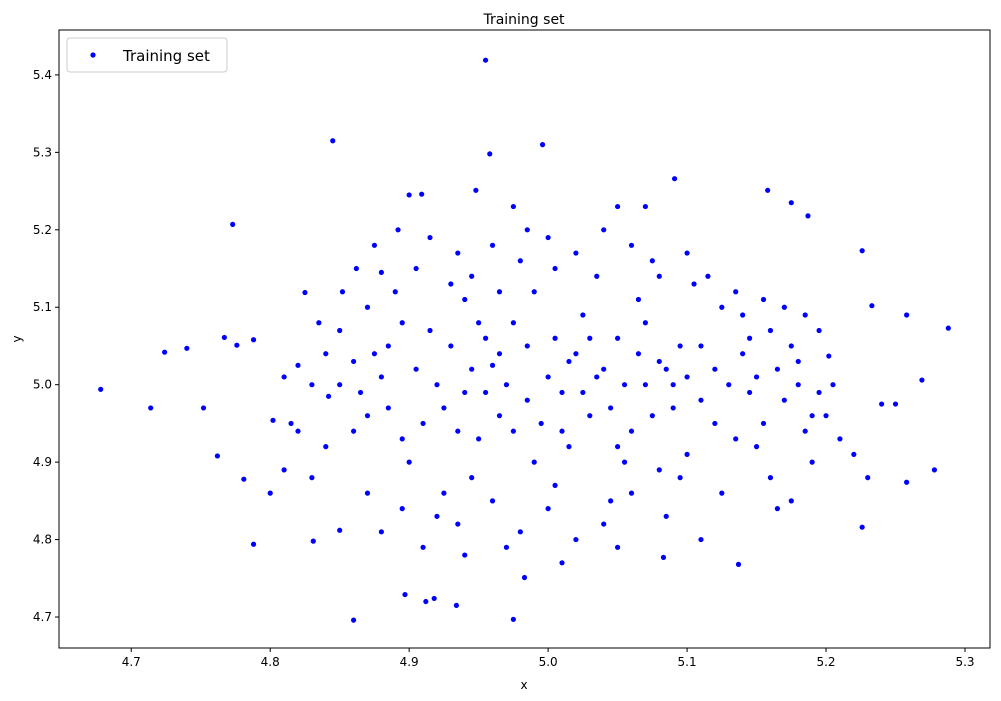 The height and width of the screenshot is (701, 1001). Describe the element at coordinates (825, 662) in the screenshot. I see `x-tick-label: 5.2` at that location.